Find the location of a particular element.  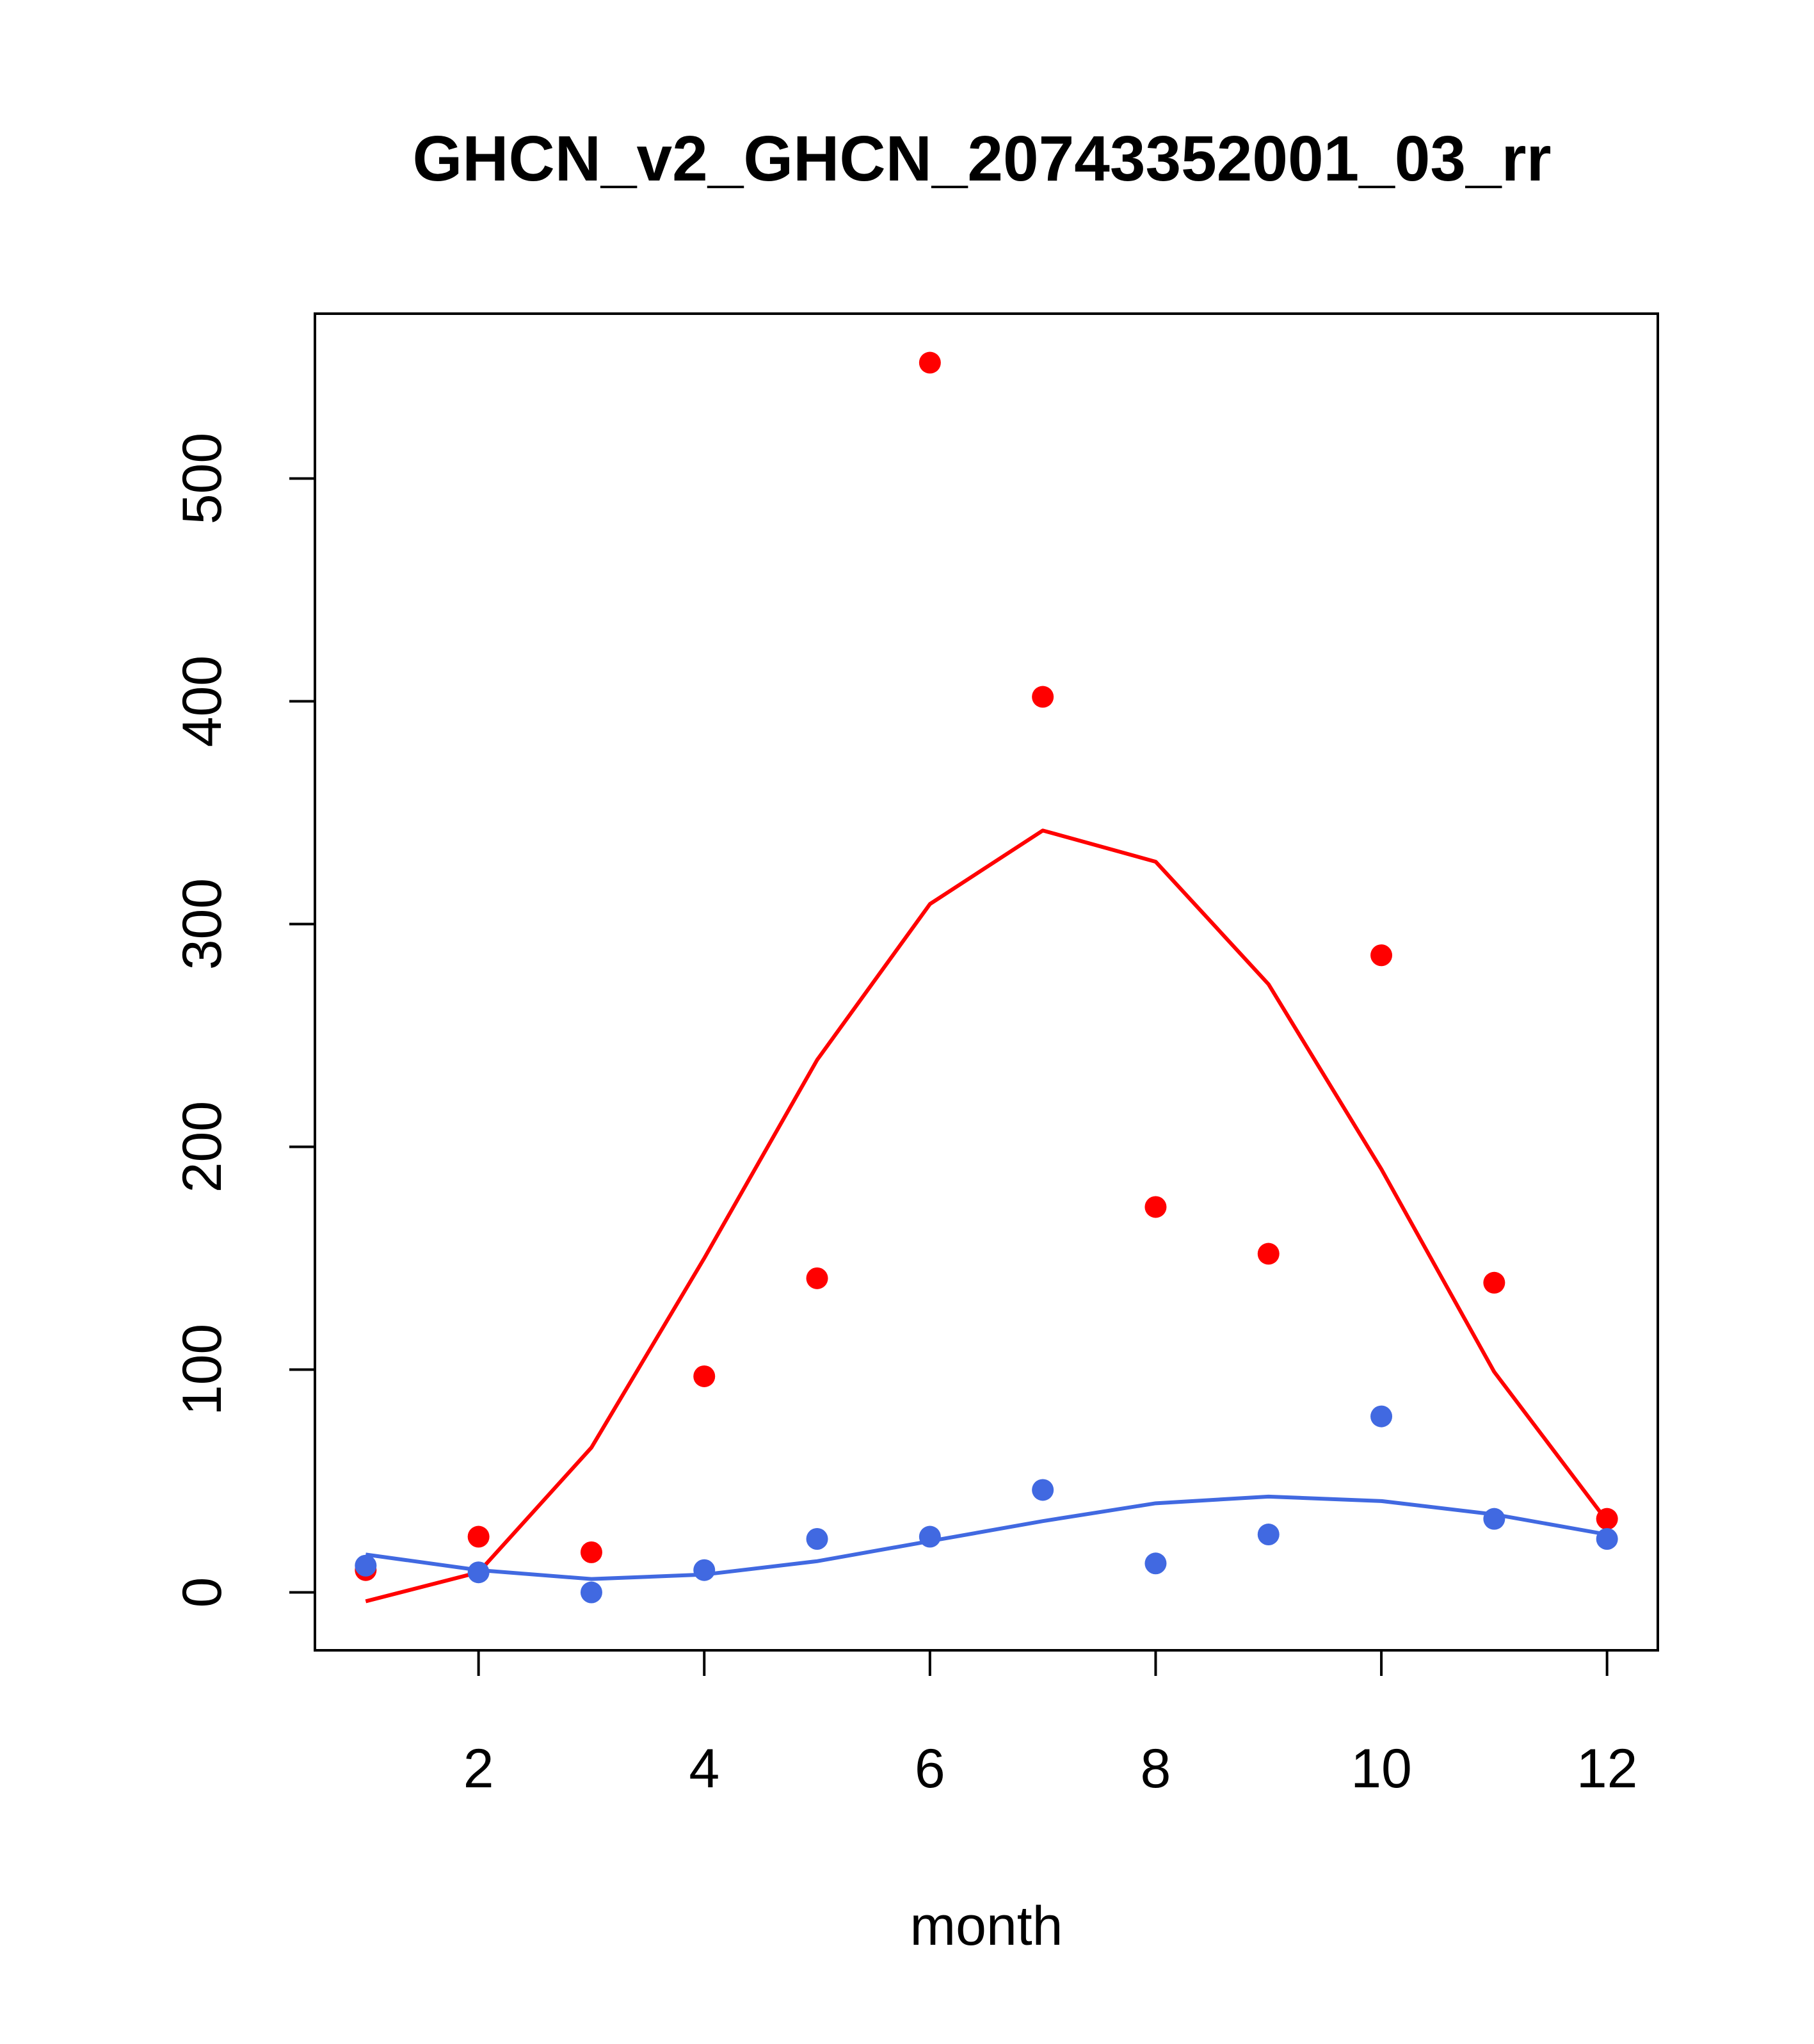

x-tick-label: 10 is located at coordinates (1381, 1768).